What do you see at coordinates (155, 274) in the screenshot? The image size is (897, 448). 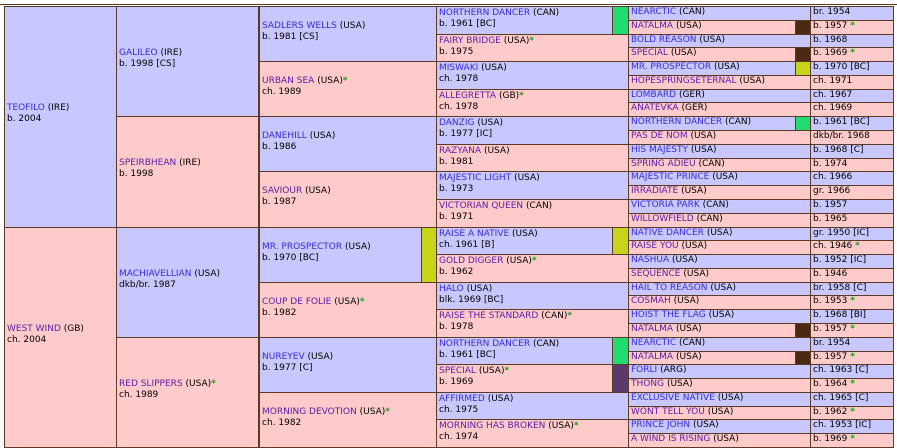 I see `horse-name-link: MACHIAVELLIAN` at bounding box center [155, 274].